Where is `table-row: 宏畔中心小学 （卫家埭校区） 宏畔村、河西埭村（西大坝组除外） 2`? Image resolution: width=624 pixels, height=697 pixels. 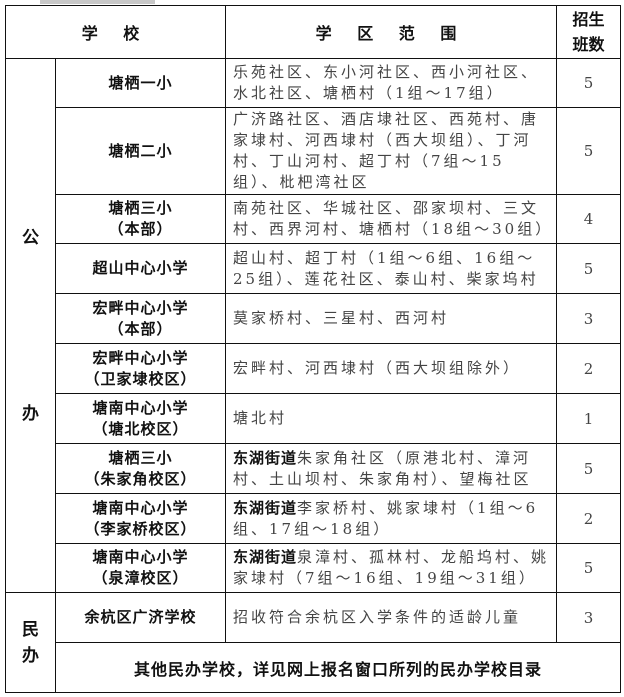 table-row: 宏畔中心小学 （卫家埭校区） 宏畔村、河西埭村（西大坝组除外） 2 is located at coordinates (314, 368).